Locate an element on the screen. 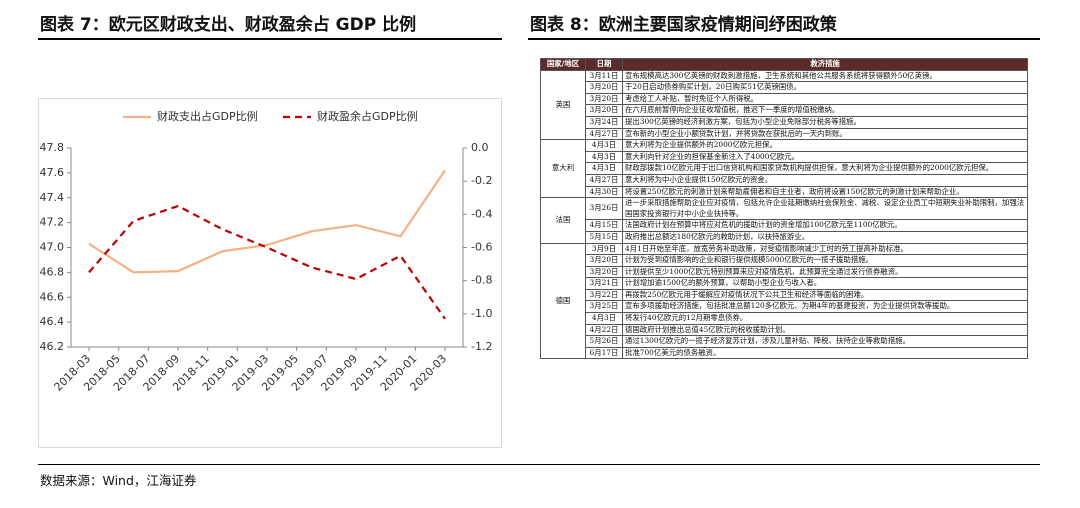 This screenshot has width=1080, height=508. y-tick-label: 47.6 is located at coordinates (52, 172).